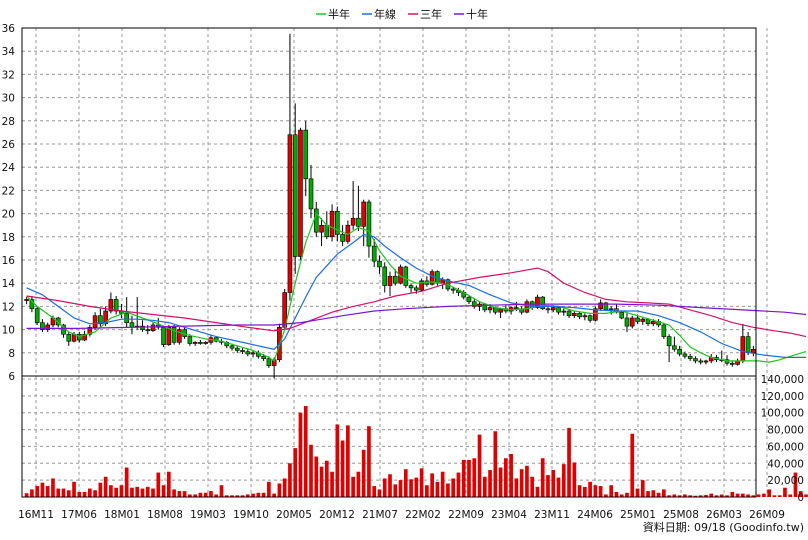 The height and width of the screenshot is (540, 808). What do you see at coordinates (416, 302) in the screenshot?
I see `ma-three-year-line` at bounding box center [416, 302].